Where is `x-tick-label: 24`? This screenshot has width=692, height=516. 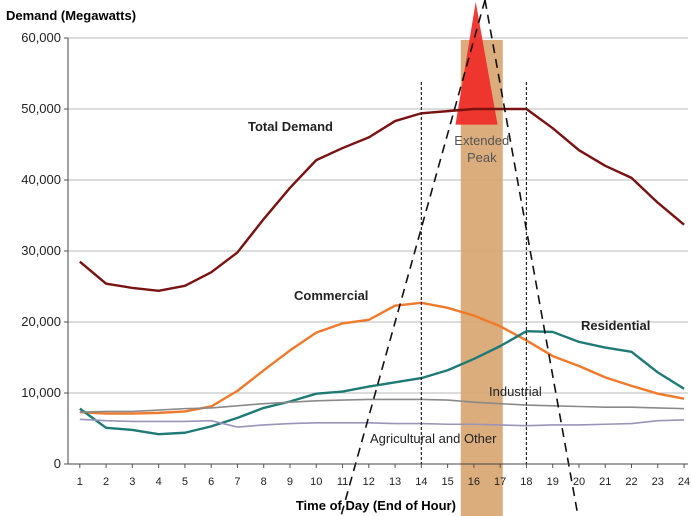 x-tick-label: 24 is located at coordinates (684, 482).